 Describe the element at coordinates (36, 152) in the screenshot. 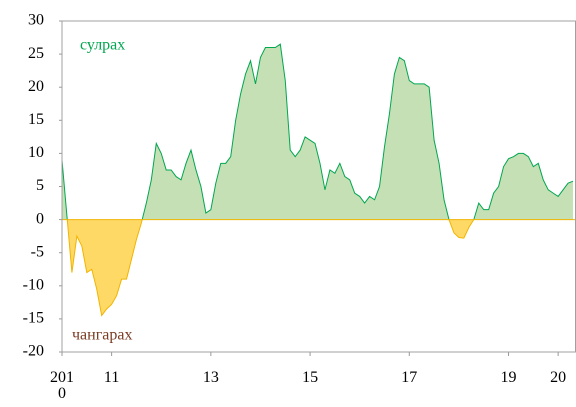

I see `y-tick-label: 10` at that location.